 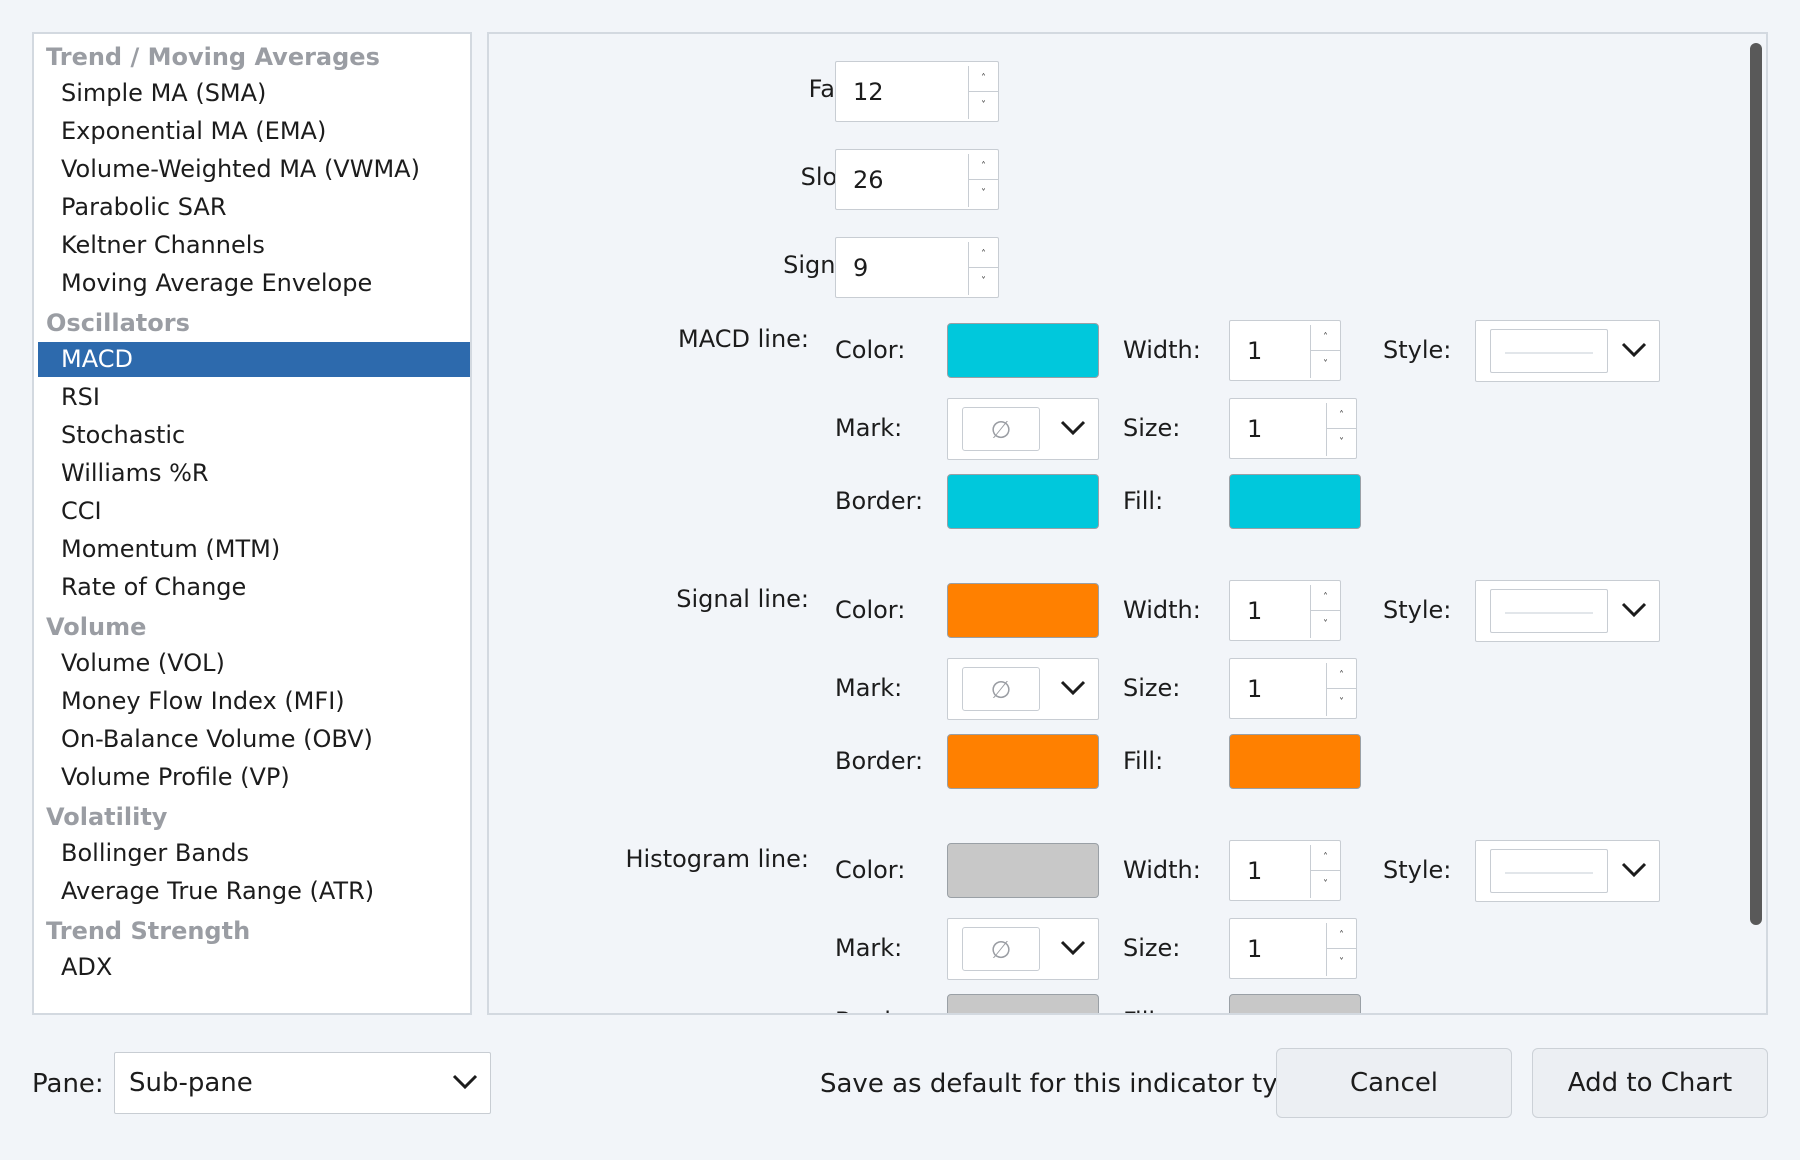 I want to click on category-header: Trend / Moving Averages, so click(x=213, y=57).